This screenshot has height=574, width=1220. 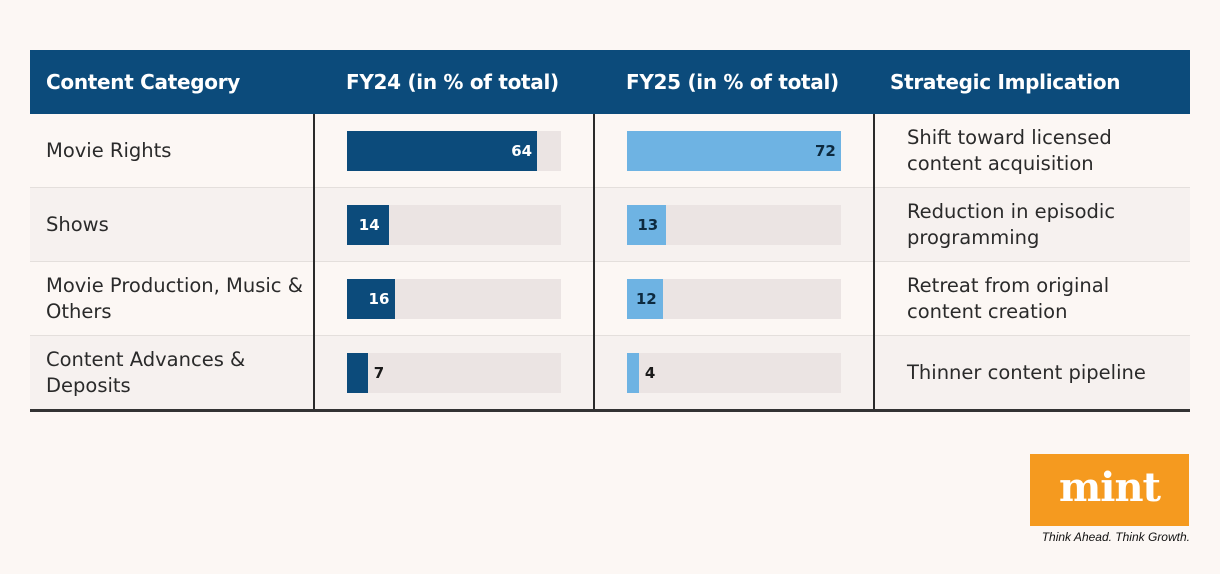 I want to click on fy25-bar-track: 13, so click(x=734, y=224).